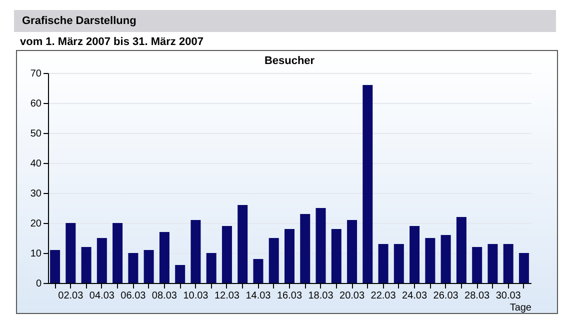 Image resolution: width=570 pixels, height=330 pixels. Describe the element at coordinates (509, 296) in the screenshot. I see `x-tick-label: 30.03` at that location.